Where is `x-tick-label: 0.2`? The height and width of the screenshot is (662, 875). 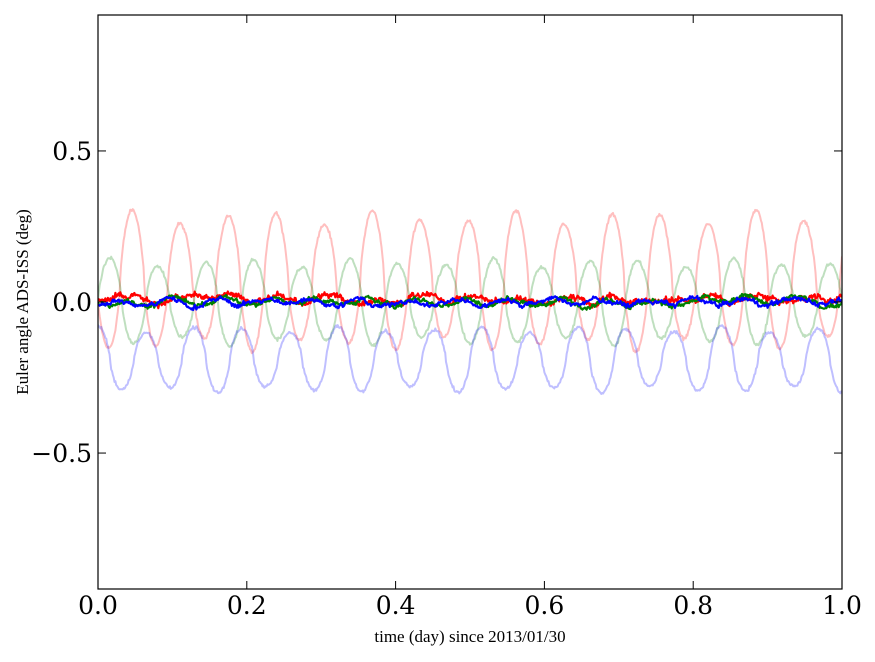 x-tick-label: 0.2 is located at coordinates (247, 605).